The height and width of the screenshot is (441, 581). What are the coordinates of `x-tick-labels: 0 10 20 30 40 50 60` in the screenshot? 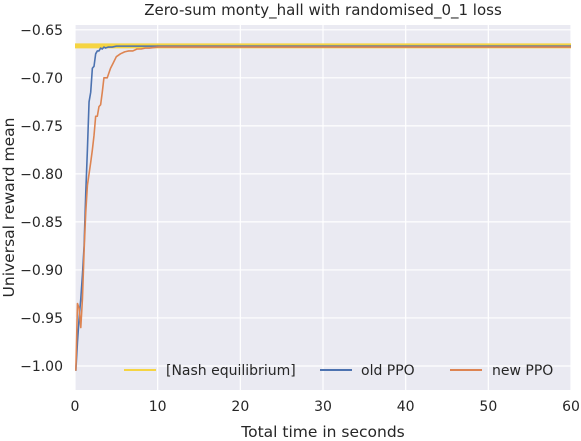 It's located at (325, 407).